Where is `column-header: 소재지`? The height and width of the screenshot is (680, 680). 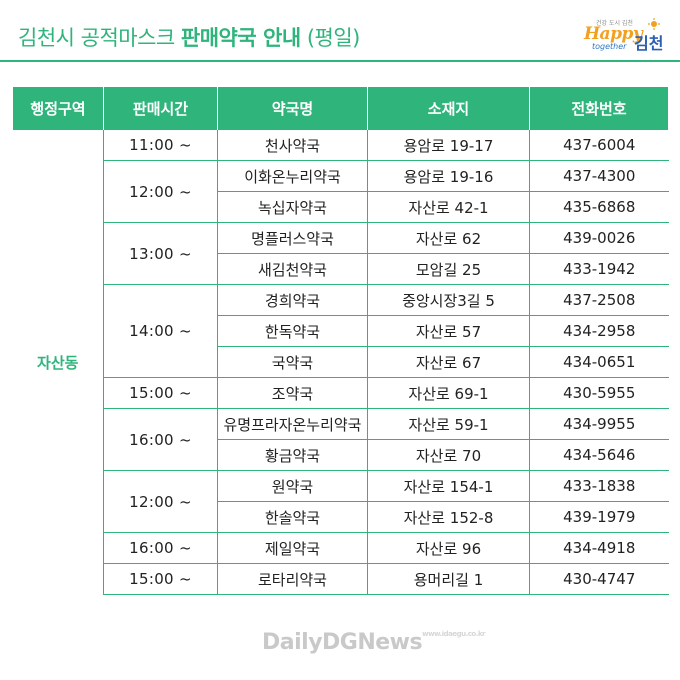
column-header: 소재지 is located at coordinates (448, 108).